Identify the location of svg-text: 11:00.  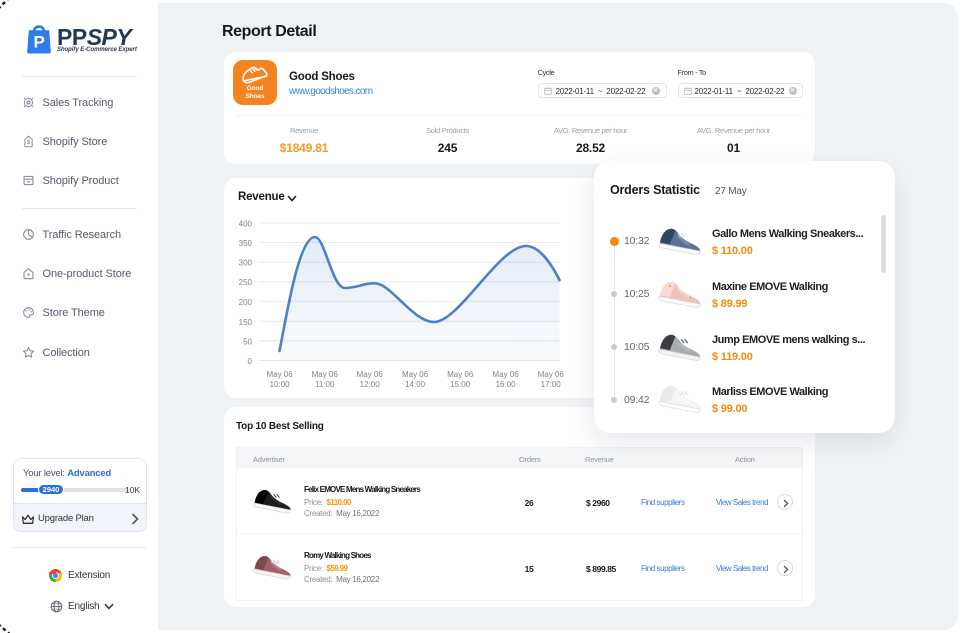
(325, 384).